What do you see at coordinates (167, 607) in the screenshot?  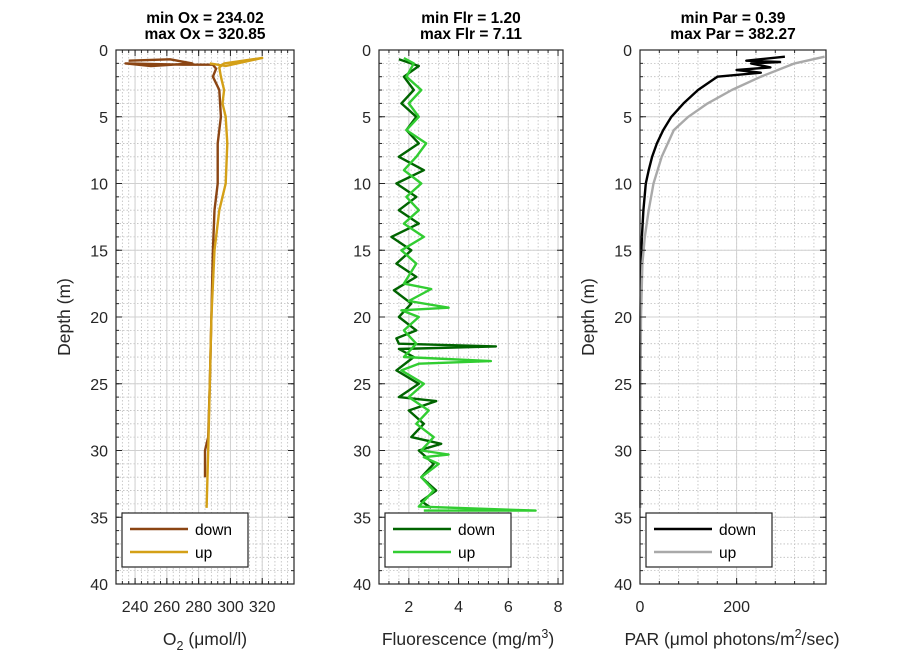 I see `x-tick-label: 260` at bounding box center [167, 607].